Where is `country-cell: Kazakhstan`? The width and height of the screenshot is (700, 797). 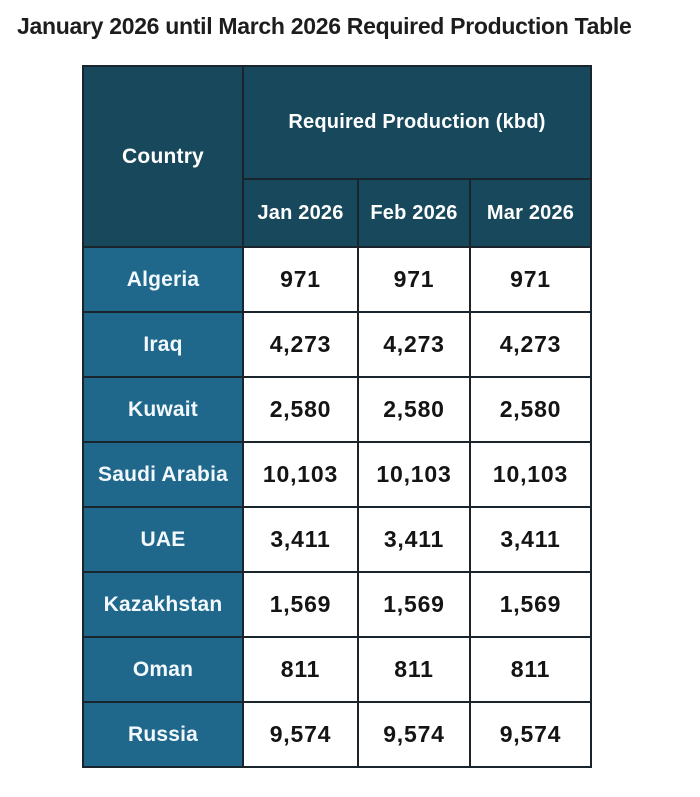
country-cell: Kazakhstan is located at coordinates (163, 604).